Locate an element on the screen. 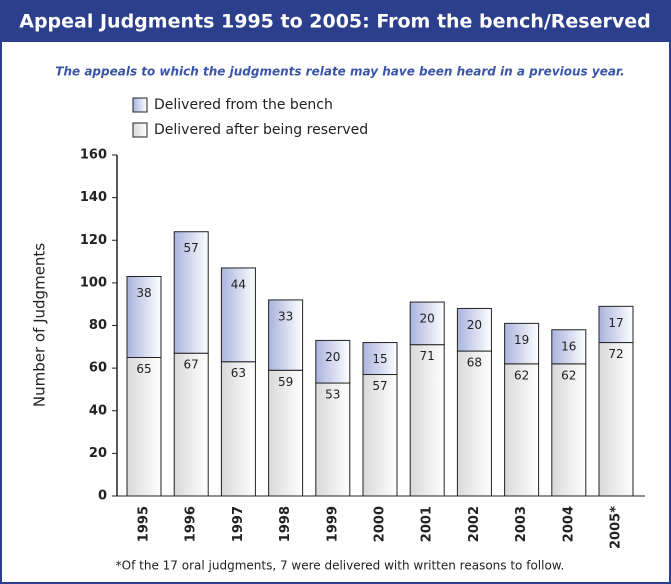 The image size is (671, 584). x-tick-label: 1996 is located at coordinates (191, 524).